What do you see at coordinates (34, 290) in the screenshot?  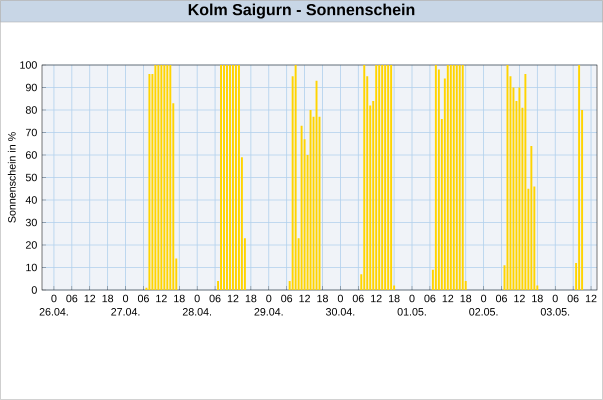 I see `y-tick-label: 0` at bounding box center [34, 290].